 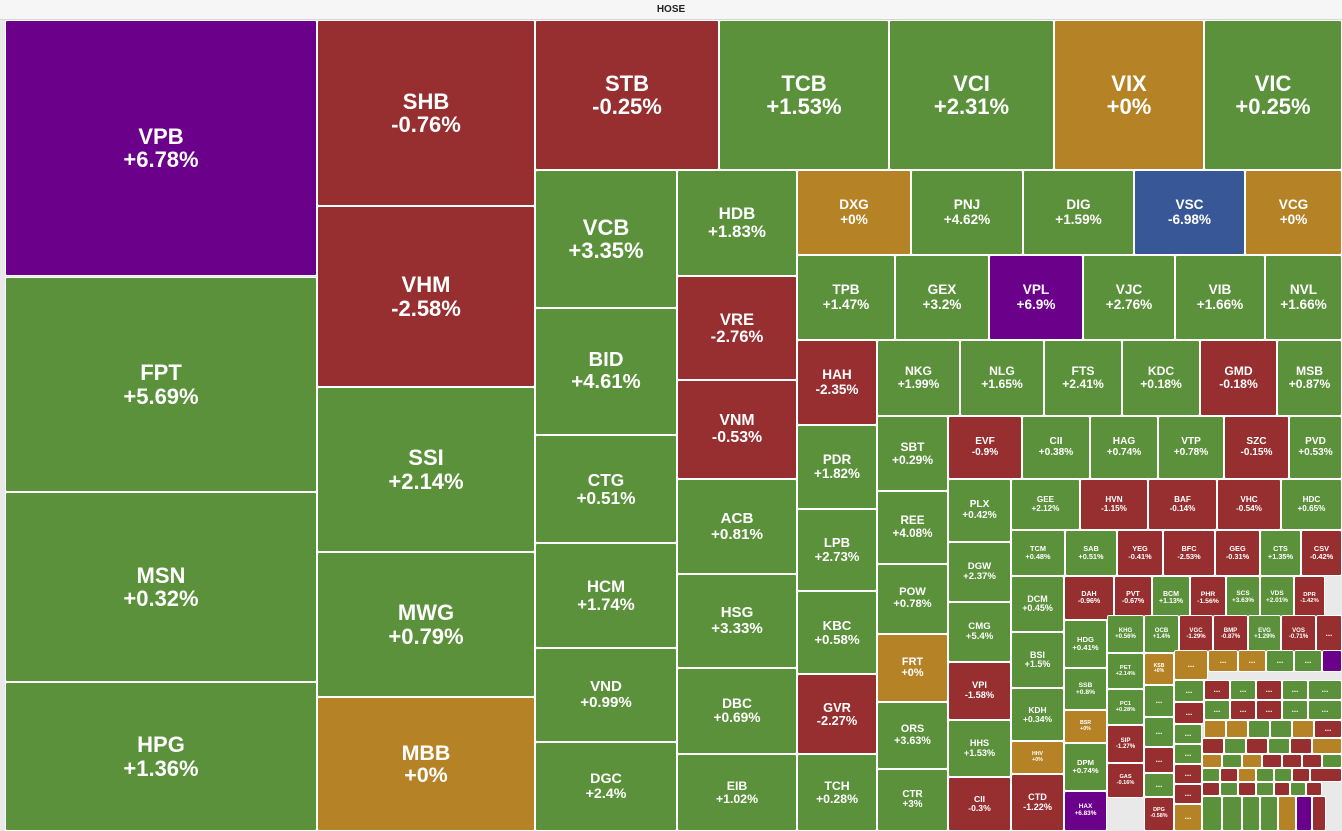 What do you see at coordinates (912, 735) in the screenshot?
I see `stock-tile-ors: ORS +3.63%` at bounding box center [912, 735].